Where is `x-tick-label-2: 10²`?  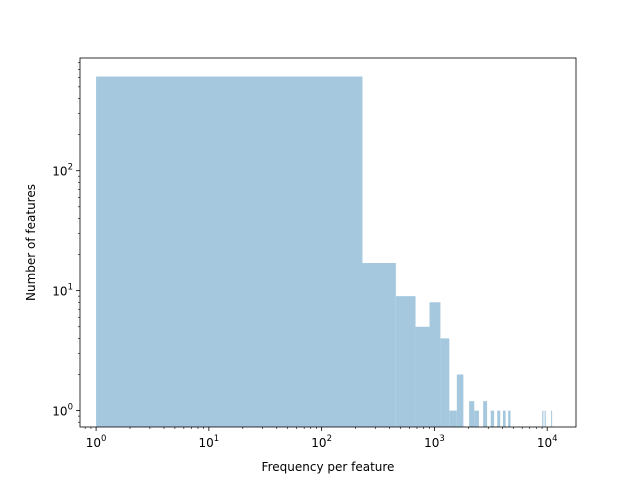 x-tick-label-2: 10² is located at coordinates (321, 442).